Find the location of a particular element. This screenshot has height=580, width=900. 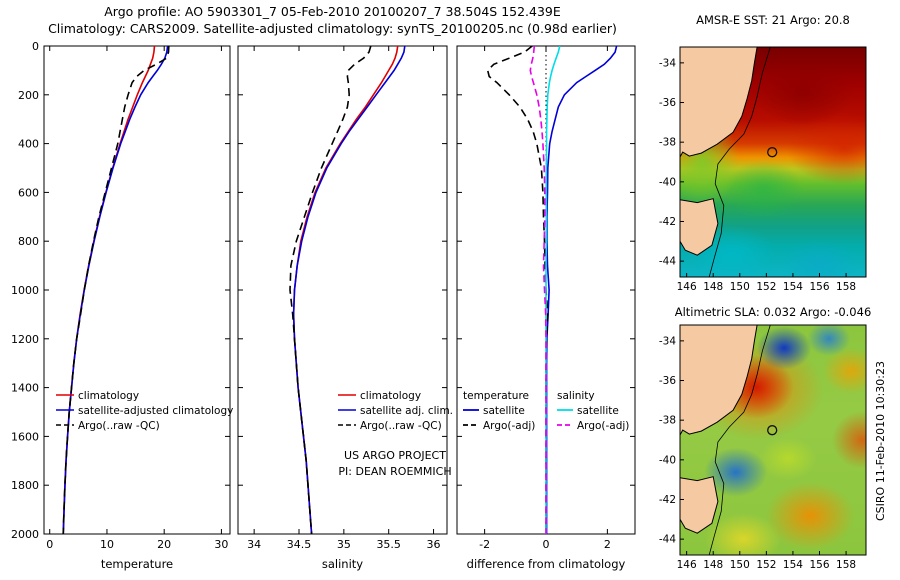

svg-text: 600 is located at coordinates (28, 192).